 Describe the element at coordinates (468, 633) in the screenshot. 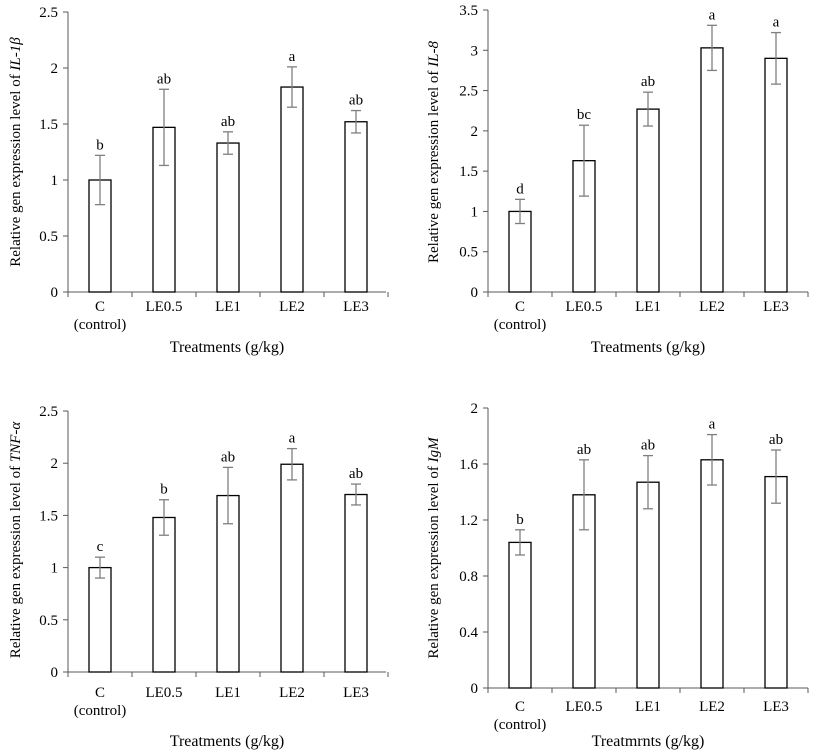

I see `y-tick-label: 0.4` at that location.